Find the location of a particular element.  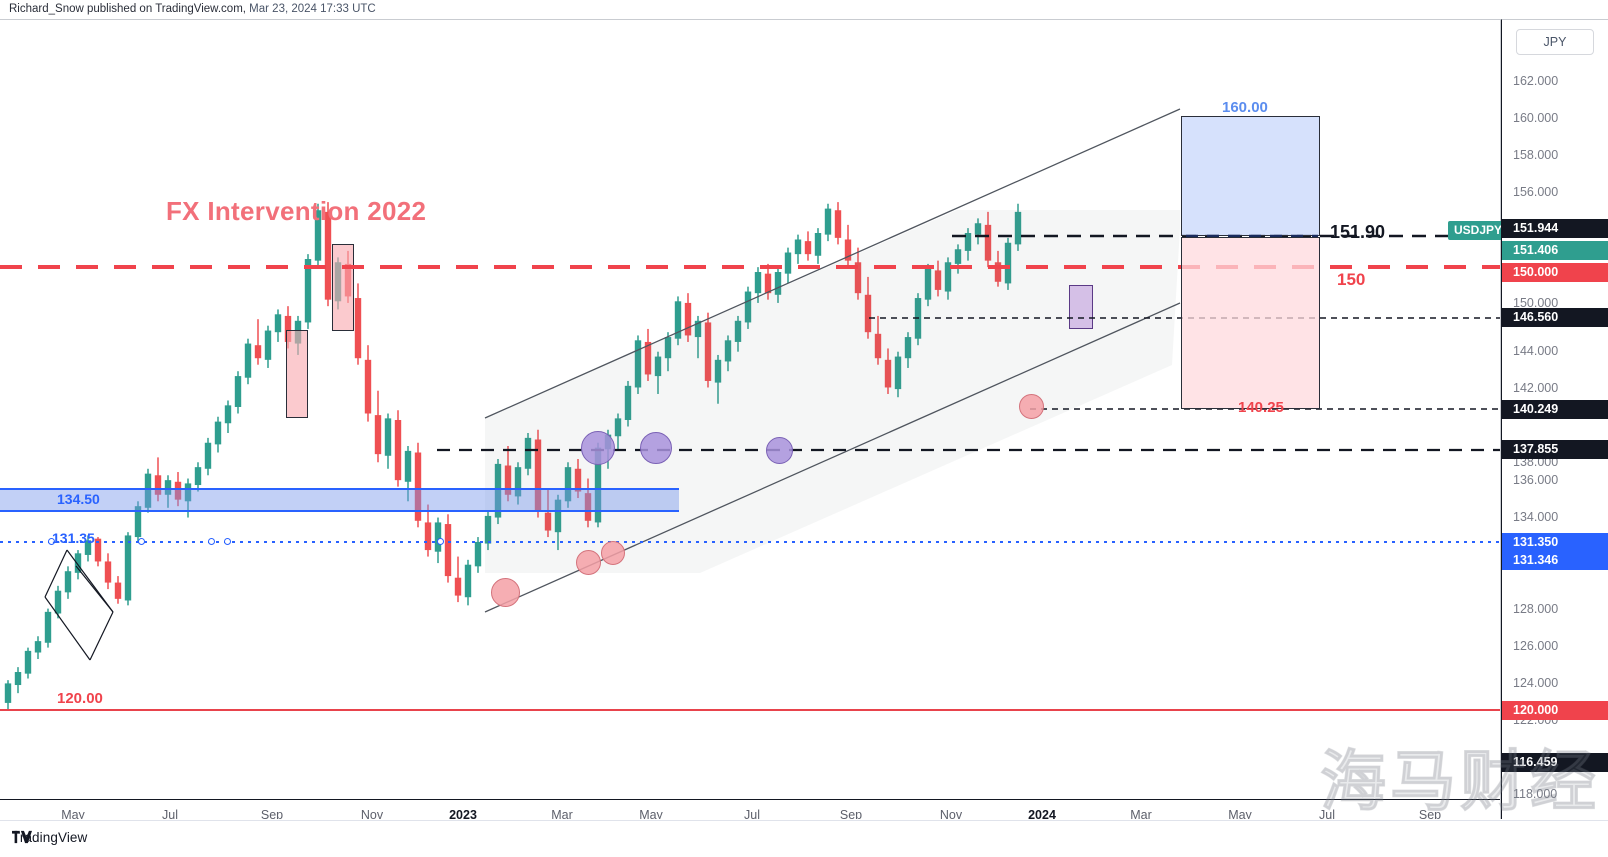

price-label-131-346: 131.346 is located at coordinates (1555, 560).